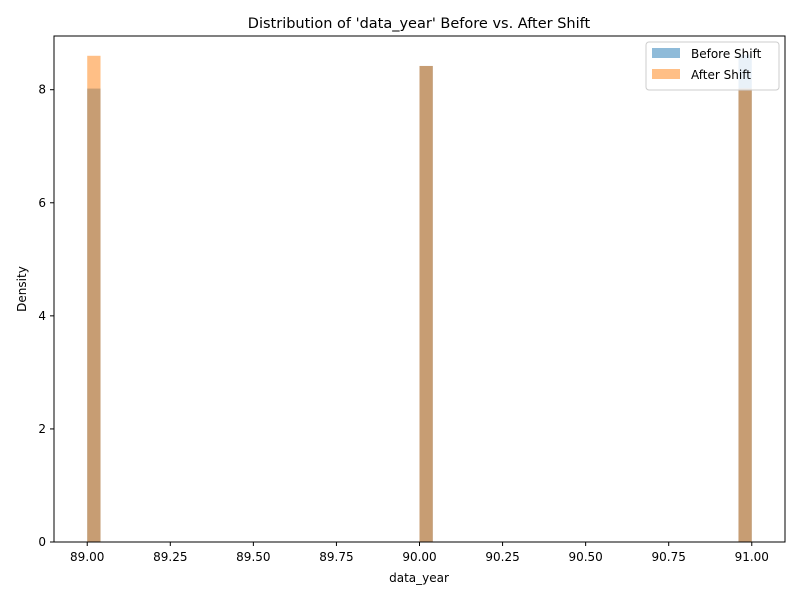 Image resolution: width=800 pixels, height=600 pixels. What do you see at coordinates (502, 557) in the screenshot?
I see `x-tick-label: 90.25` at bounding box center [502, 557].